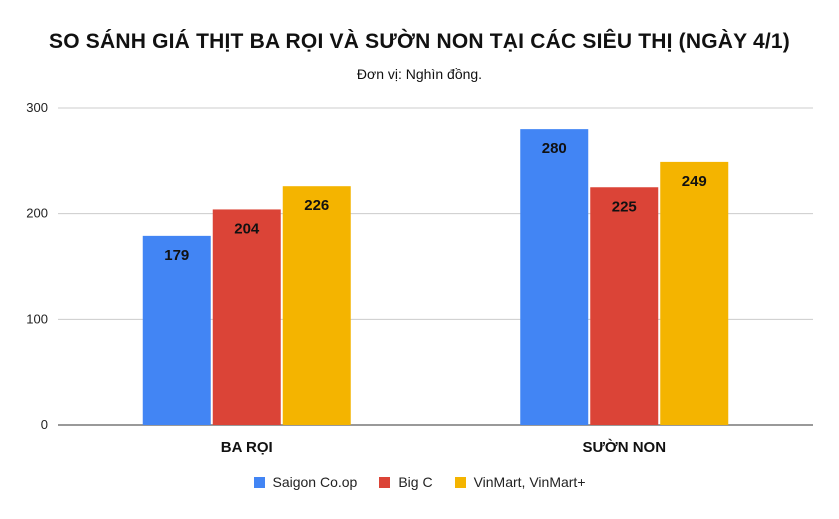 Image resolution: width=839 pixels, height=519 pixels. I want to click on y-tick-label: 0, so click(44, 424).